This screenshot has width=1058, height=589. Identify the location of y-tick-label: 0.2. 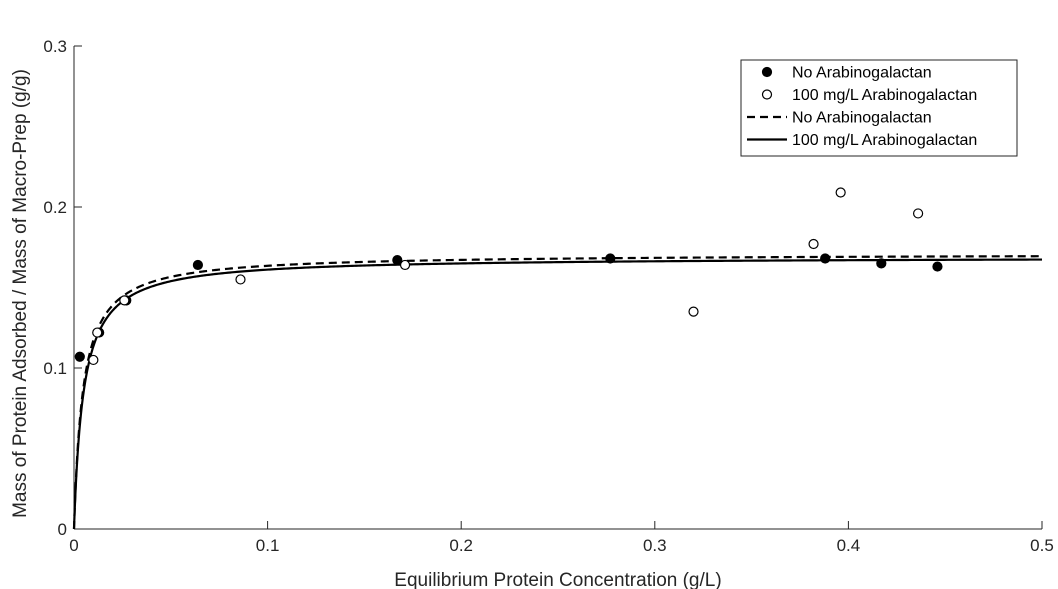
(55, 207).